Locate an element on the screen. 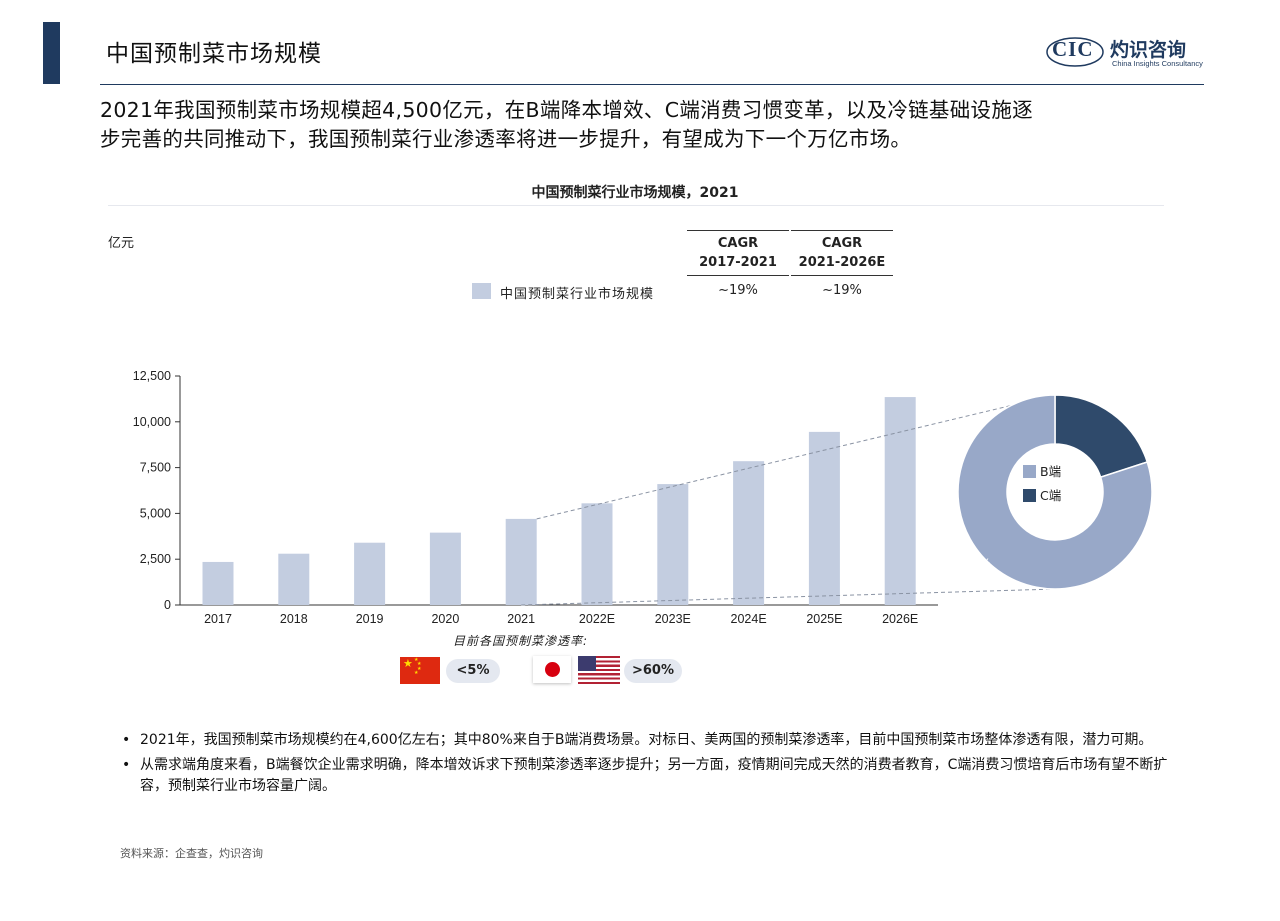 This screenshot has height=921, width=1280. pie-value-label: 20.0% is located at coordinates (1113, 393).